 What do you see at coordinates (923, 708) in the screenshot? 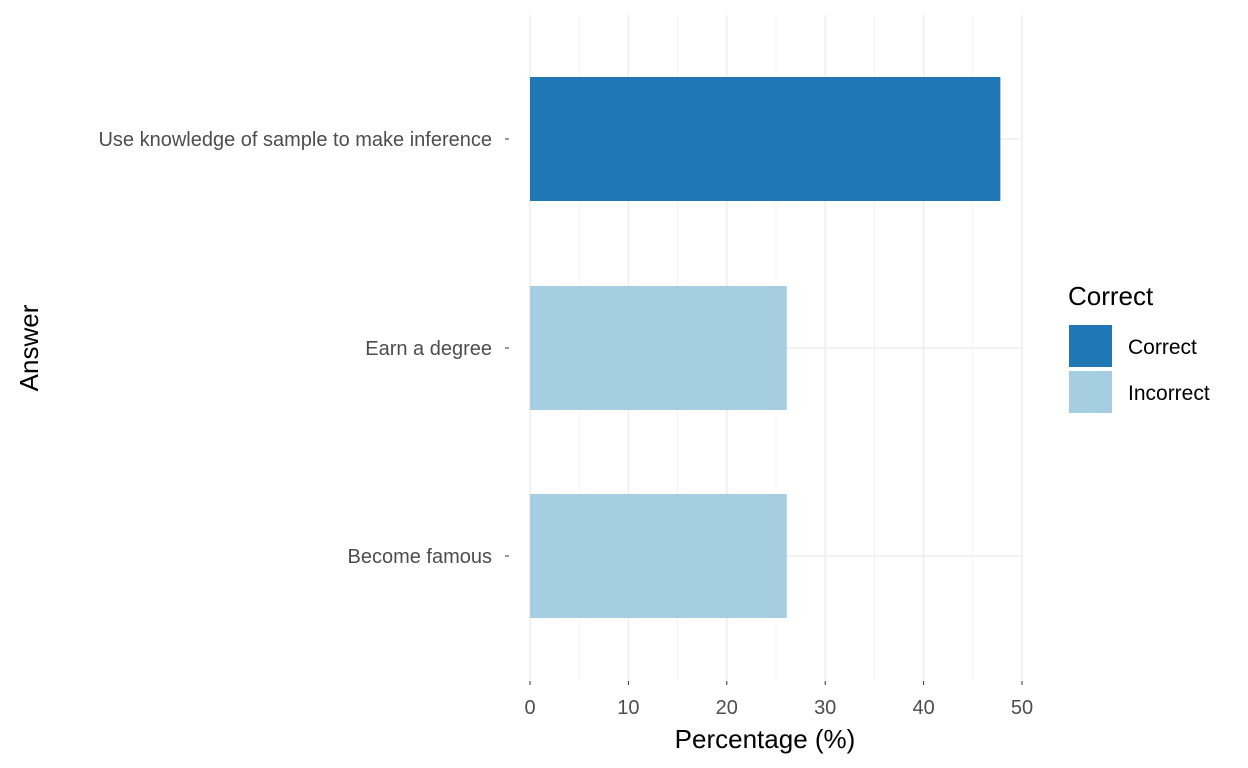
I see `x-tick-label: 40` at bounding box center [923, 708].